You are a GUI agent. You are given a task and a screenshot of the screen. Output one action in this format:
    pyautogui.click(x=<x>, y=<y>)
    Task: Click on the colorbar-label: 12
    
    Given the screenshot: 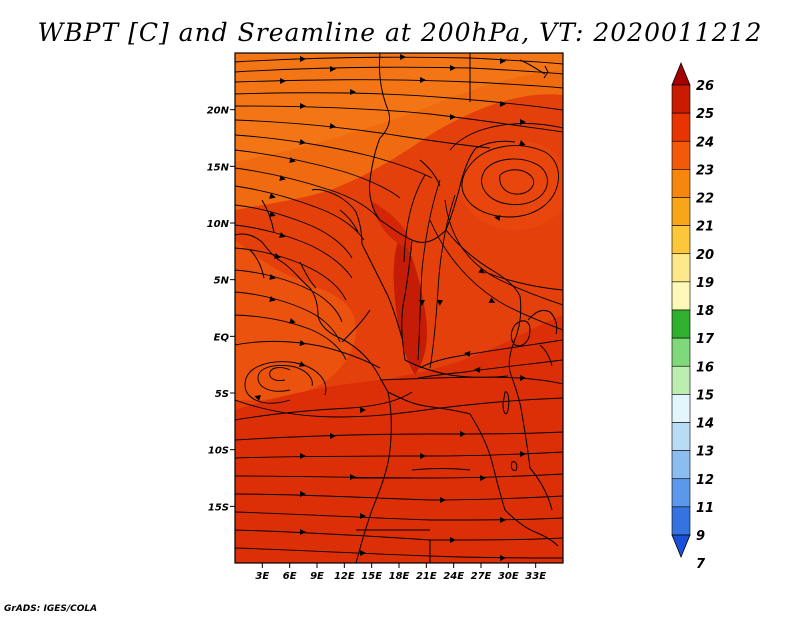 What is the action you would take?
    pyautogui.click(x=705, y=480)
    